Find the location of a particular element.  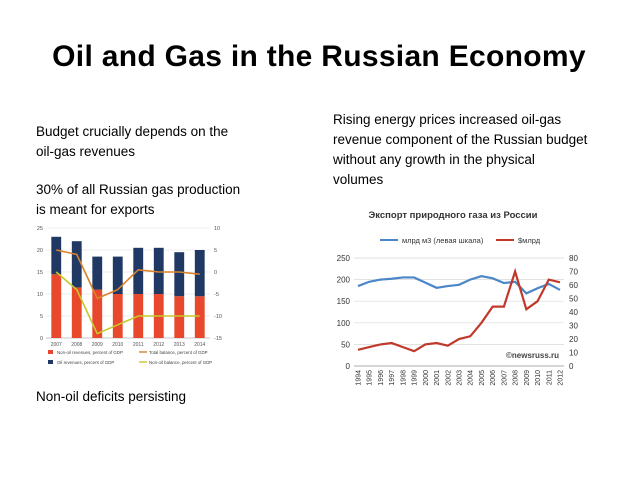

x-tick-label: 1994 is located at coordinates (359, 378).